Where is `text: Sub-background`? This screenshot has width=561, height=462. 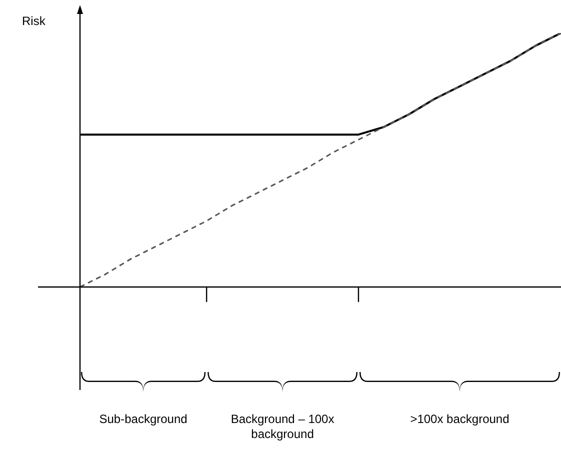 text: Sub-background is located at coordinates (143, 419).